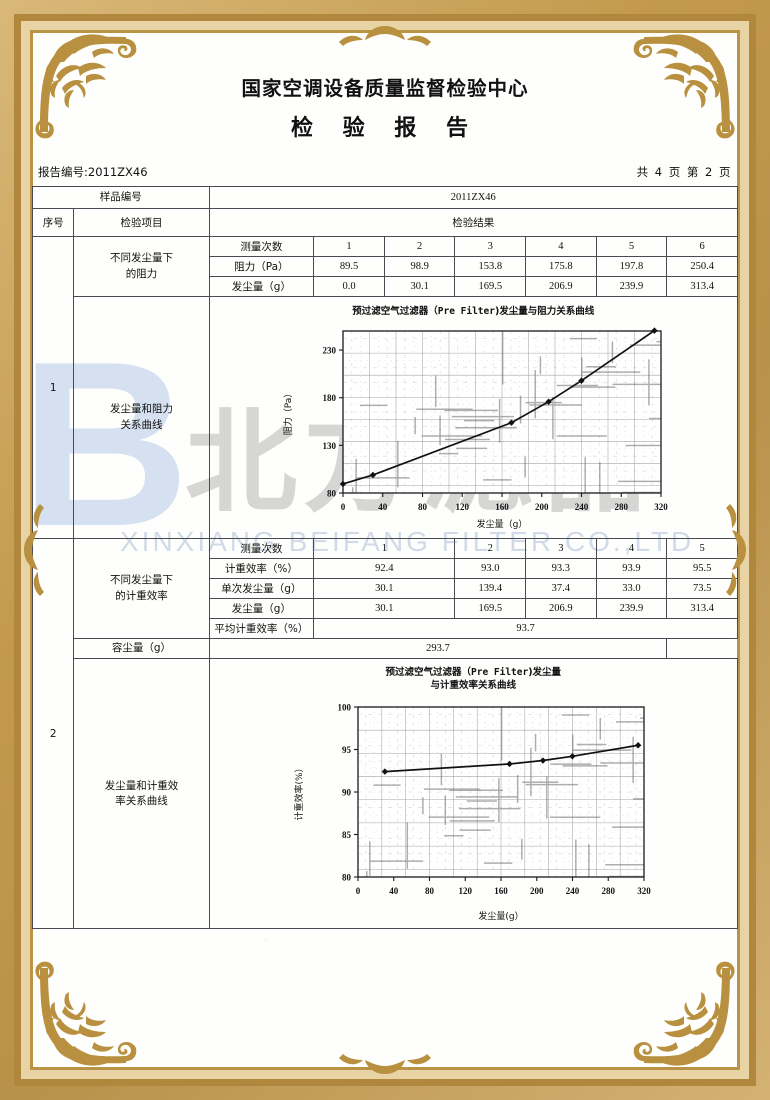 Image resolution: width=770 pixels, height=1100 pixels. Describe the element at coordinates (347, 834) in the screenshot. I see `svg-text: 85` at that location.